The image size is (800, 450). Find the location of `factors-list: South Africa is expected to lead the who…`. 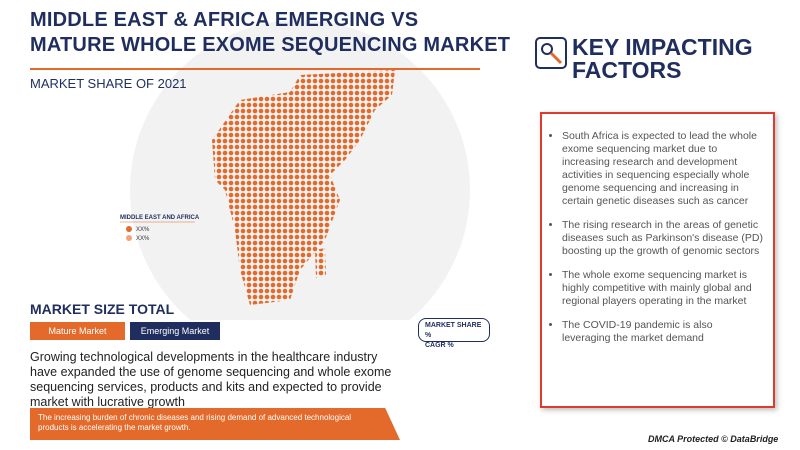

factors-list: South Africa is expected to lead the who… is located at coordinates (656, 237).